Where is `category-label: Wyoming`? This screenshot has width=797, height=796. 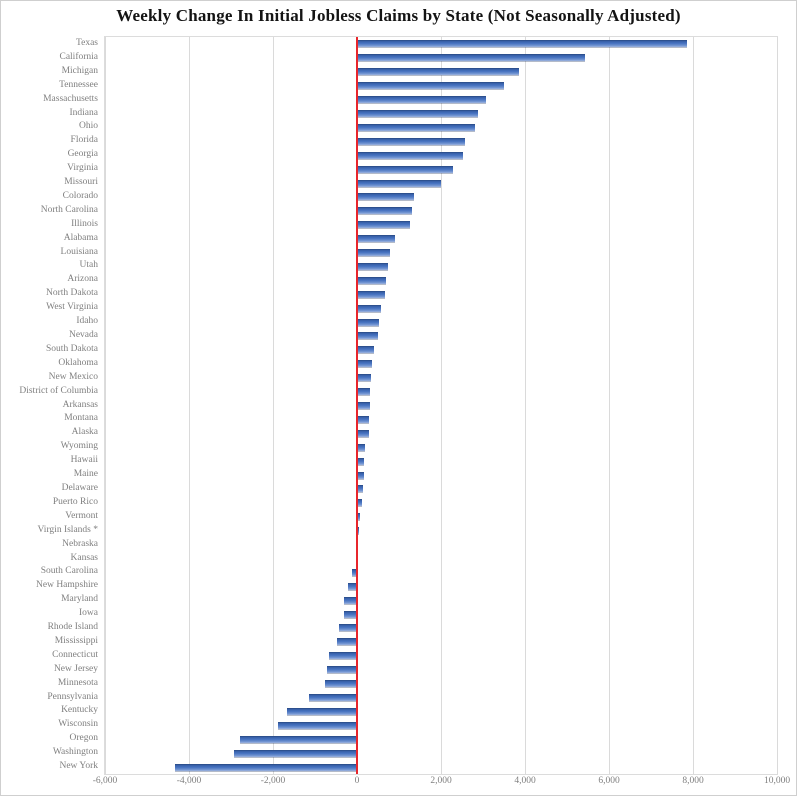 category-label: Wyoming is located at coordinates (79, 446).